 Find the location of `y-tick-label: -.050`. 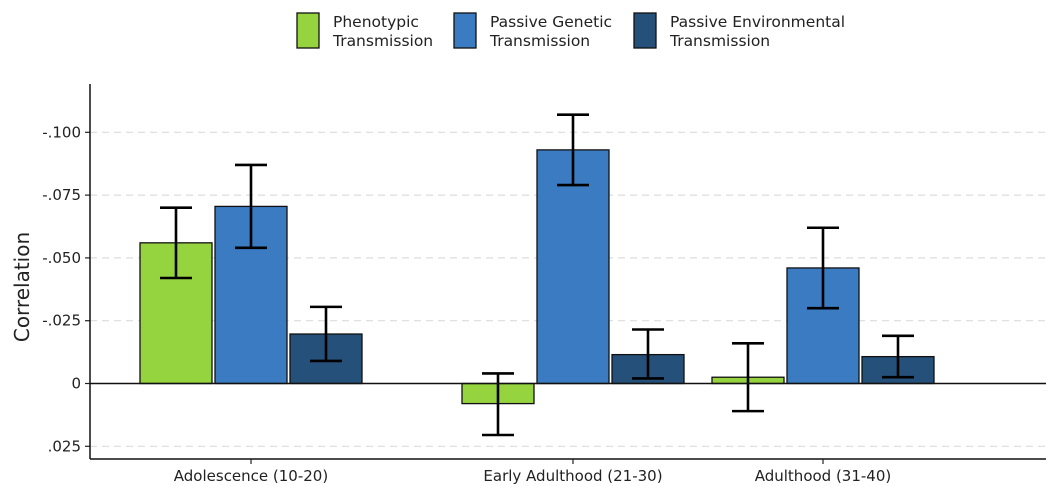

y-tick-label: -.050 is located at coordinates (61, 258).